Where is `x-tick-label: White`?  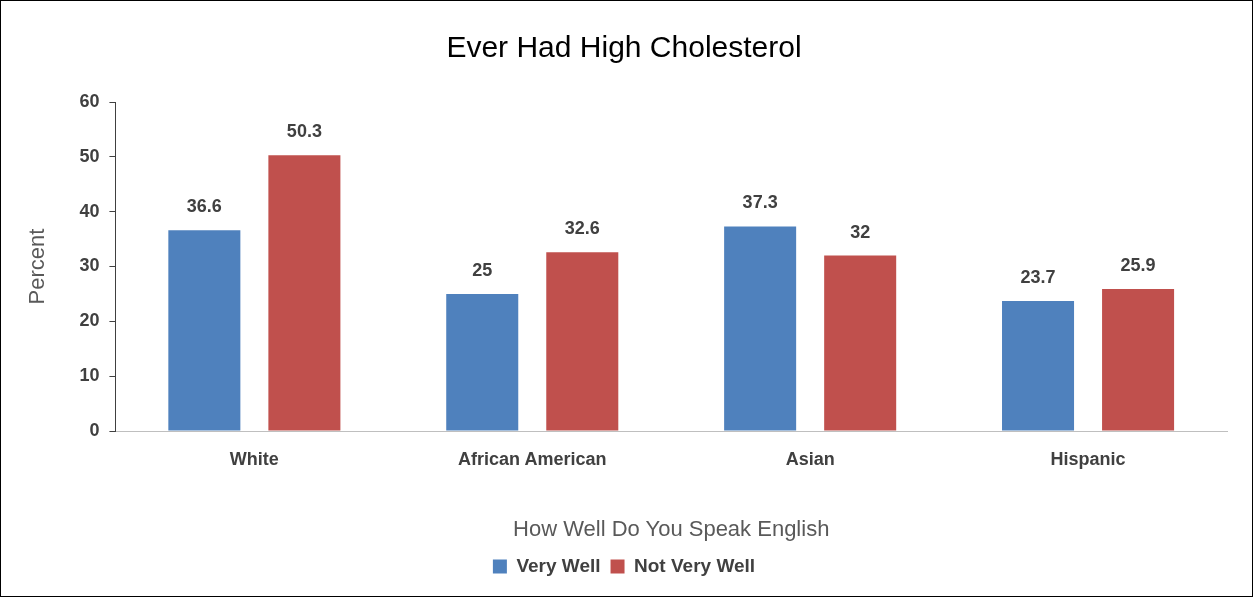 x-tick-label: White is located at coordinates (254, 458).